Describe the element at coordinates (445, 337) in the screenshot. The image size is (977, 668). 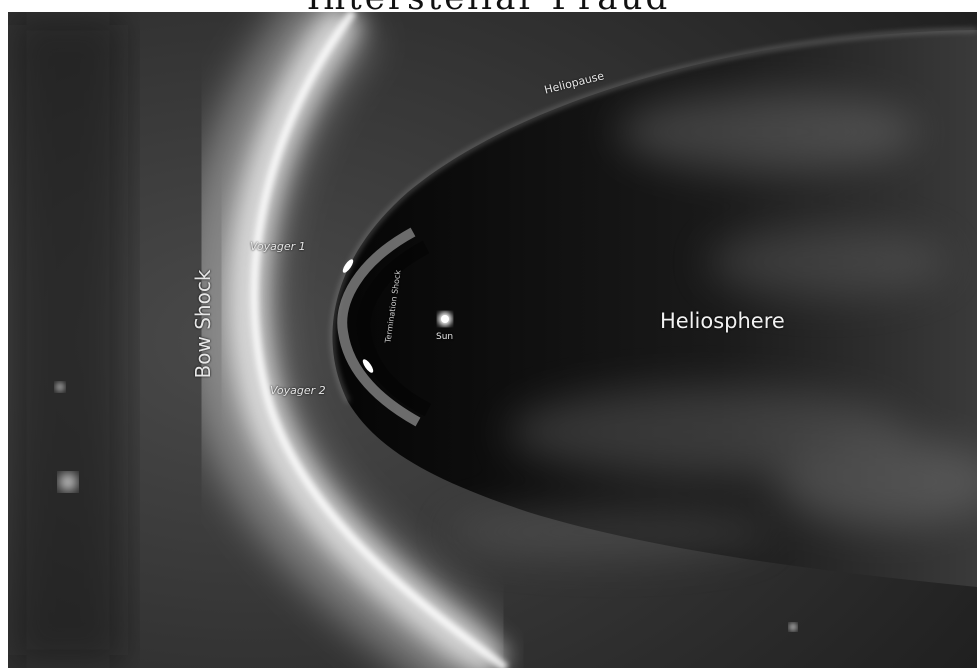
I see `sun-label: Sun` at that location.